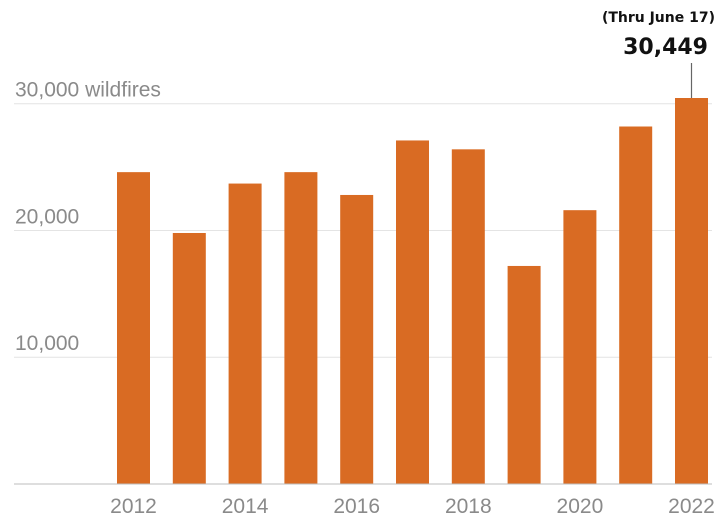  Describe the element at coordinates (189, 358) in the screenshot. I see `bar-2013` at that location.